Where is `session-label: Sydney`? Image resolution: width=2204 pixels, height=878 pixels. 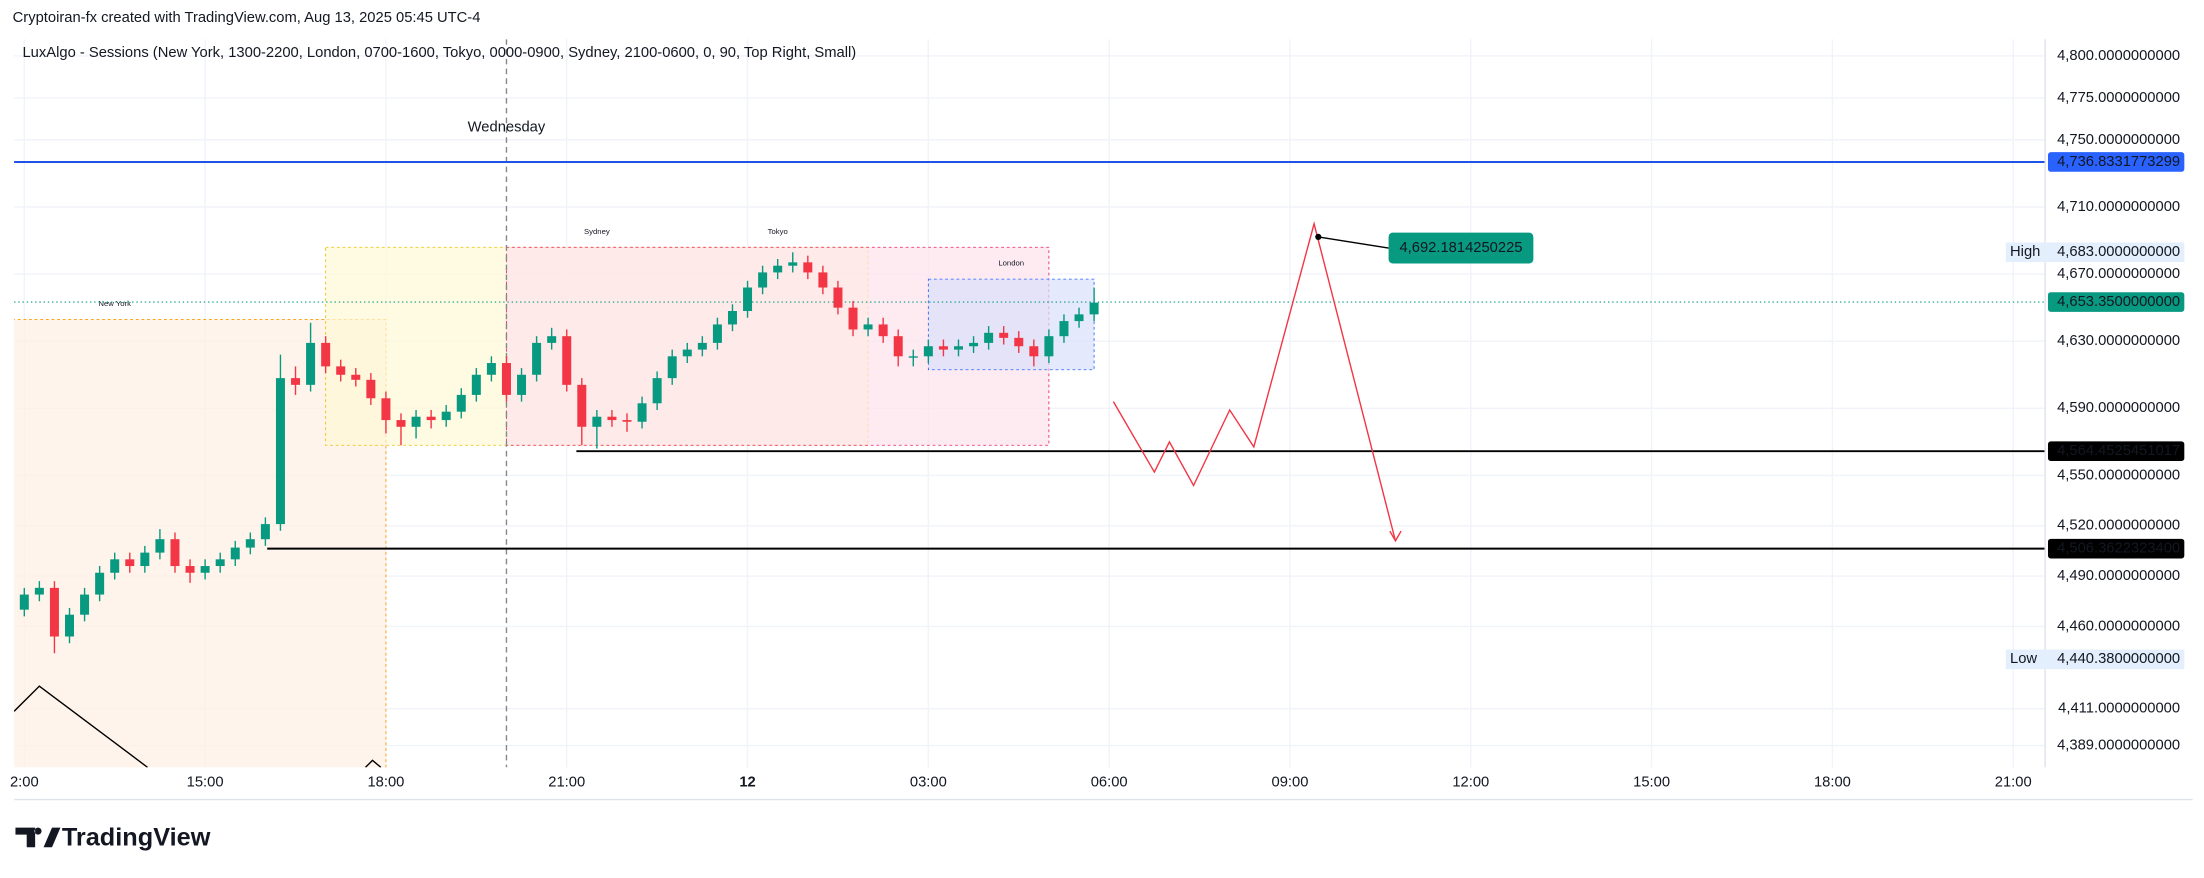
session-label: Sydney is located at coordinates (597, 231).